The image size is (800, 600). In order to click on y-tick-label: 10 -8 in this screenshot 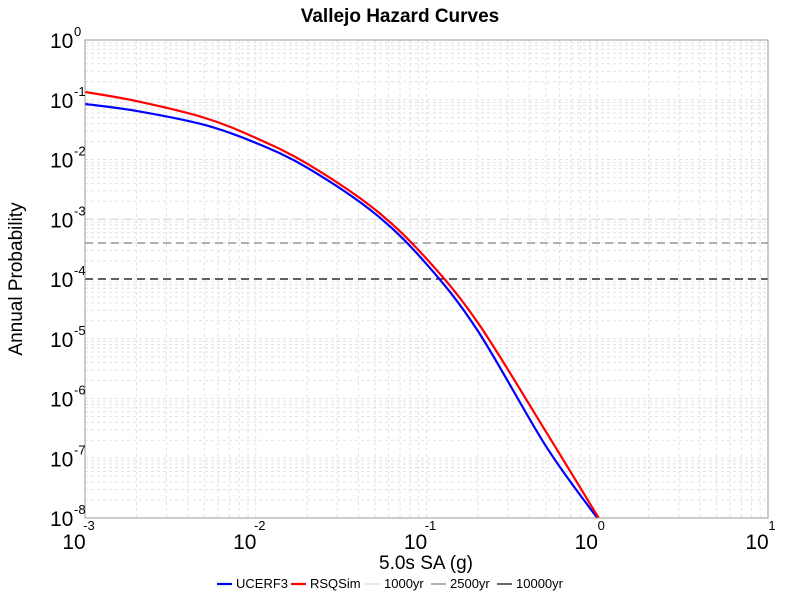, I will do `click(68, 516)`.